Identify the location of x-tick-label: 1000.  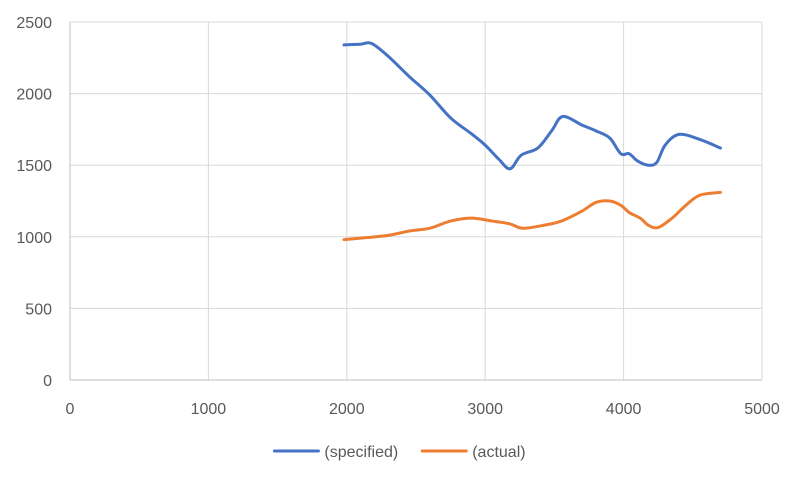
(209, 409).